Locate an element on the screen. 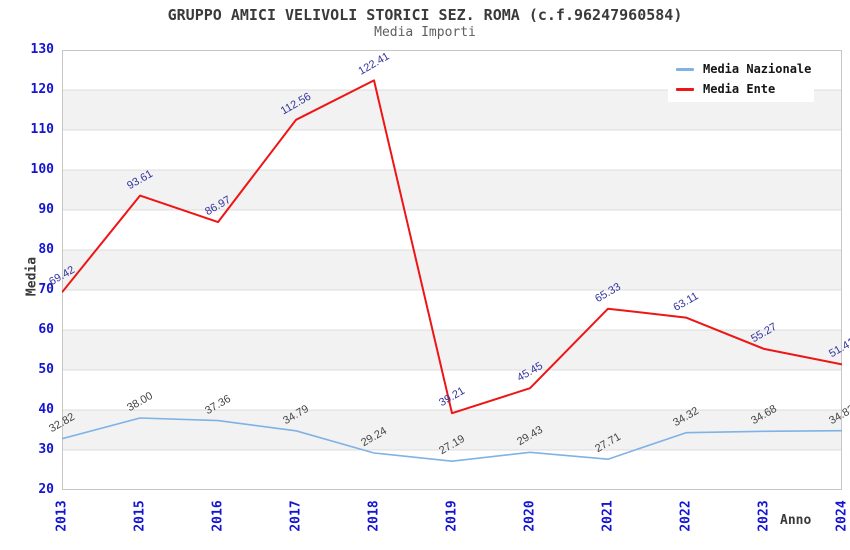  x-tick-label: 2022 is located at coordinates (686, 516).